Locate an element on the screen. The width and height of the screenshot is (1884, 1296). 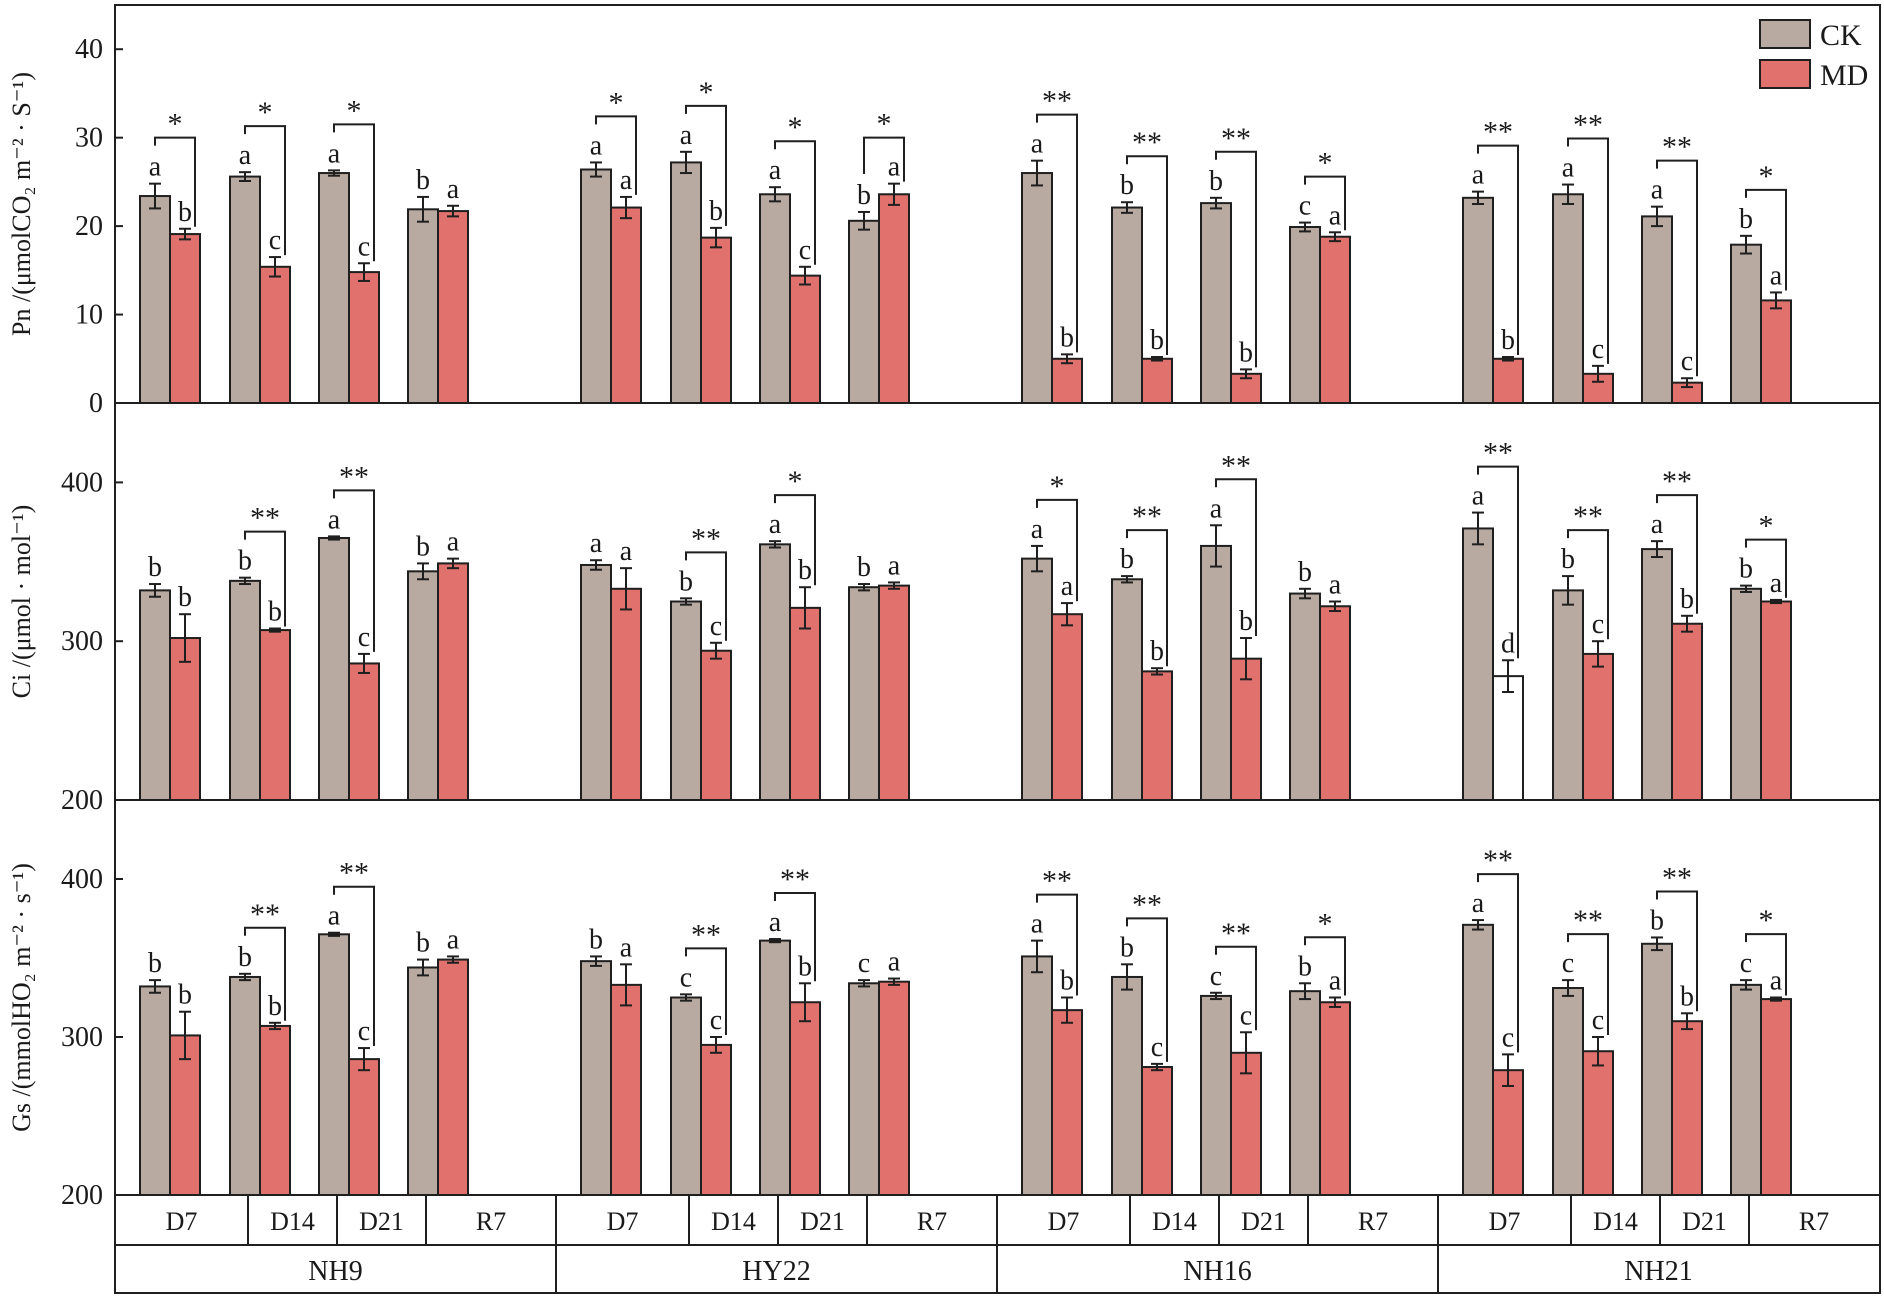
y-tick-label: 400 is located at coordinates (82, 482).